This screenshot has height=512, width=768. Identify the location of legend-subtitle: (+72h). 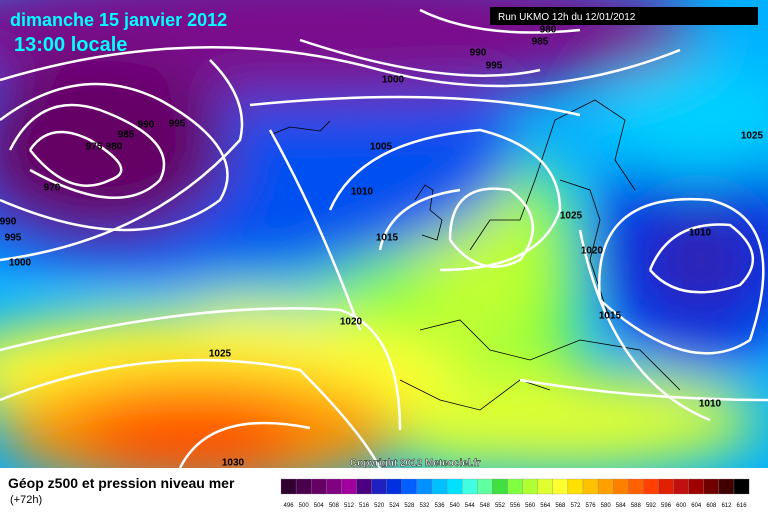
(26, 500).